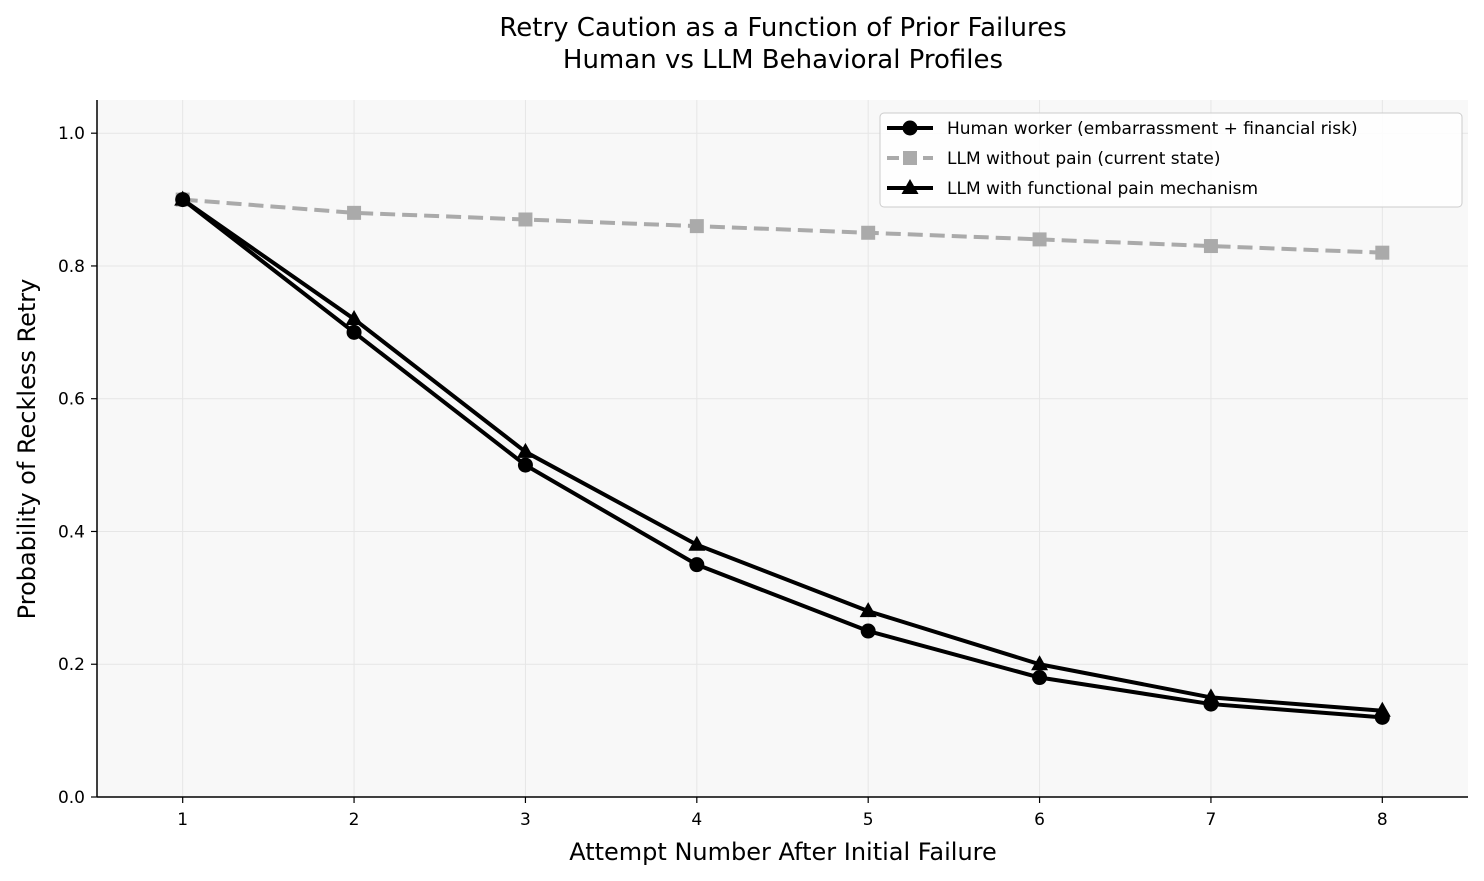  I want to click on y-tick-label: 0.4, so click(71, 532).